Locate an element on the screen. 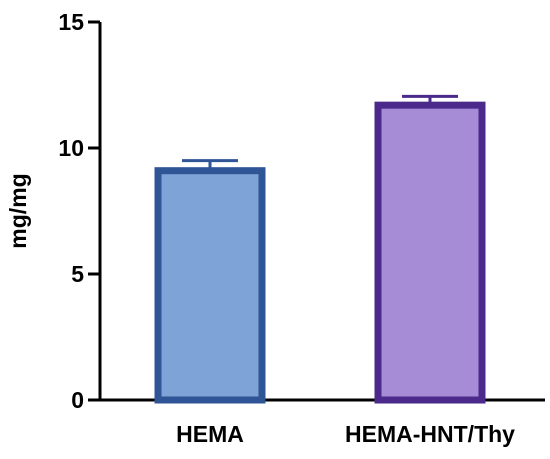 This screenshot has width=550, height=459. x-tick-label: HEMA-HNT/Thy is located at coordinates (430, 434).